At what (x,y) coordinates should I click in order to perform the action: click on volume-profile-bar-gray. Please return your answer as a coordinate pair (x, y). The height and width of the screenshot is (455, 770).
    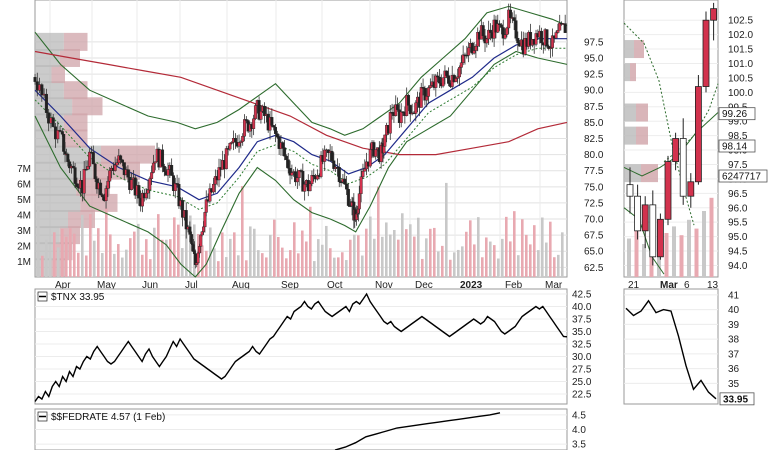
    Looking at the image, I should click on (49, 41).